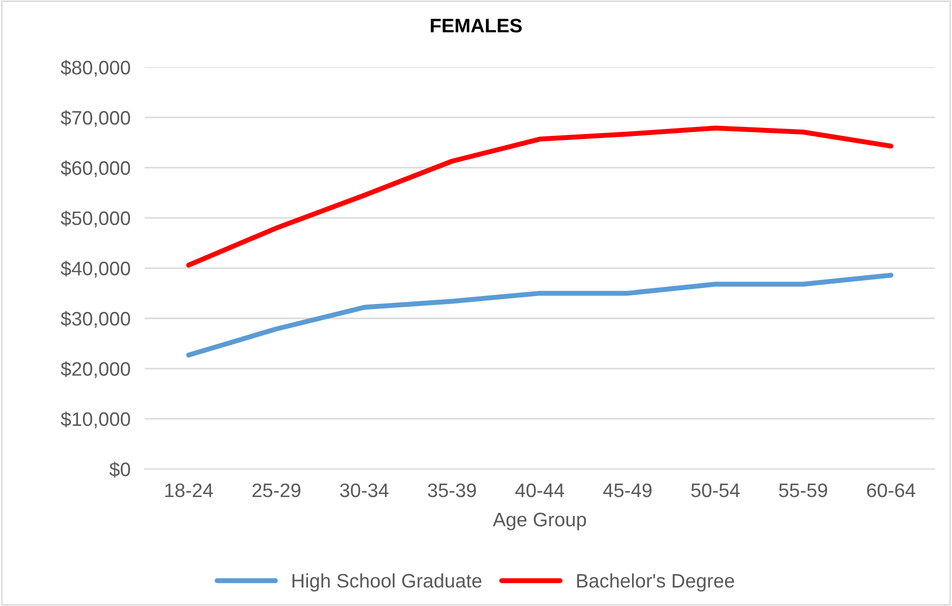 The height and width of the screenshot is (606, 952). Describe the element at coordinates (95, 319) in the screenshot. I see `y-tick-label: $30,000` at that location.